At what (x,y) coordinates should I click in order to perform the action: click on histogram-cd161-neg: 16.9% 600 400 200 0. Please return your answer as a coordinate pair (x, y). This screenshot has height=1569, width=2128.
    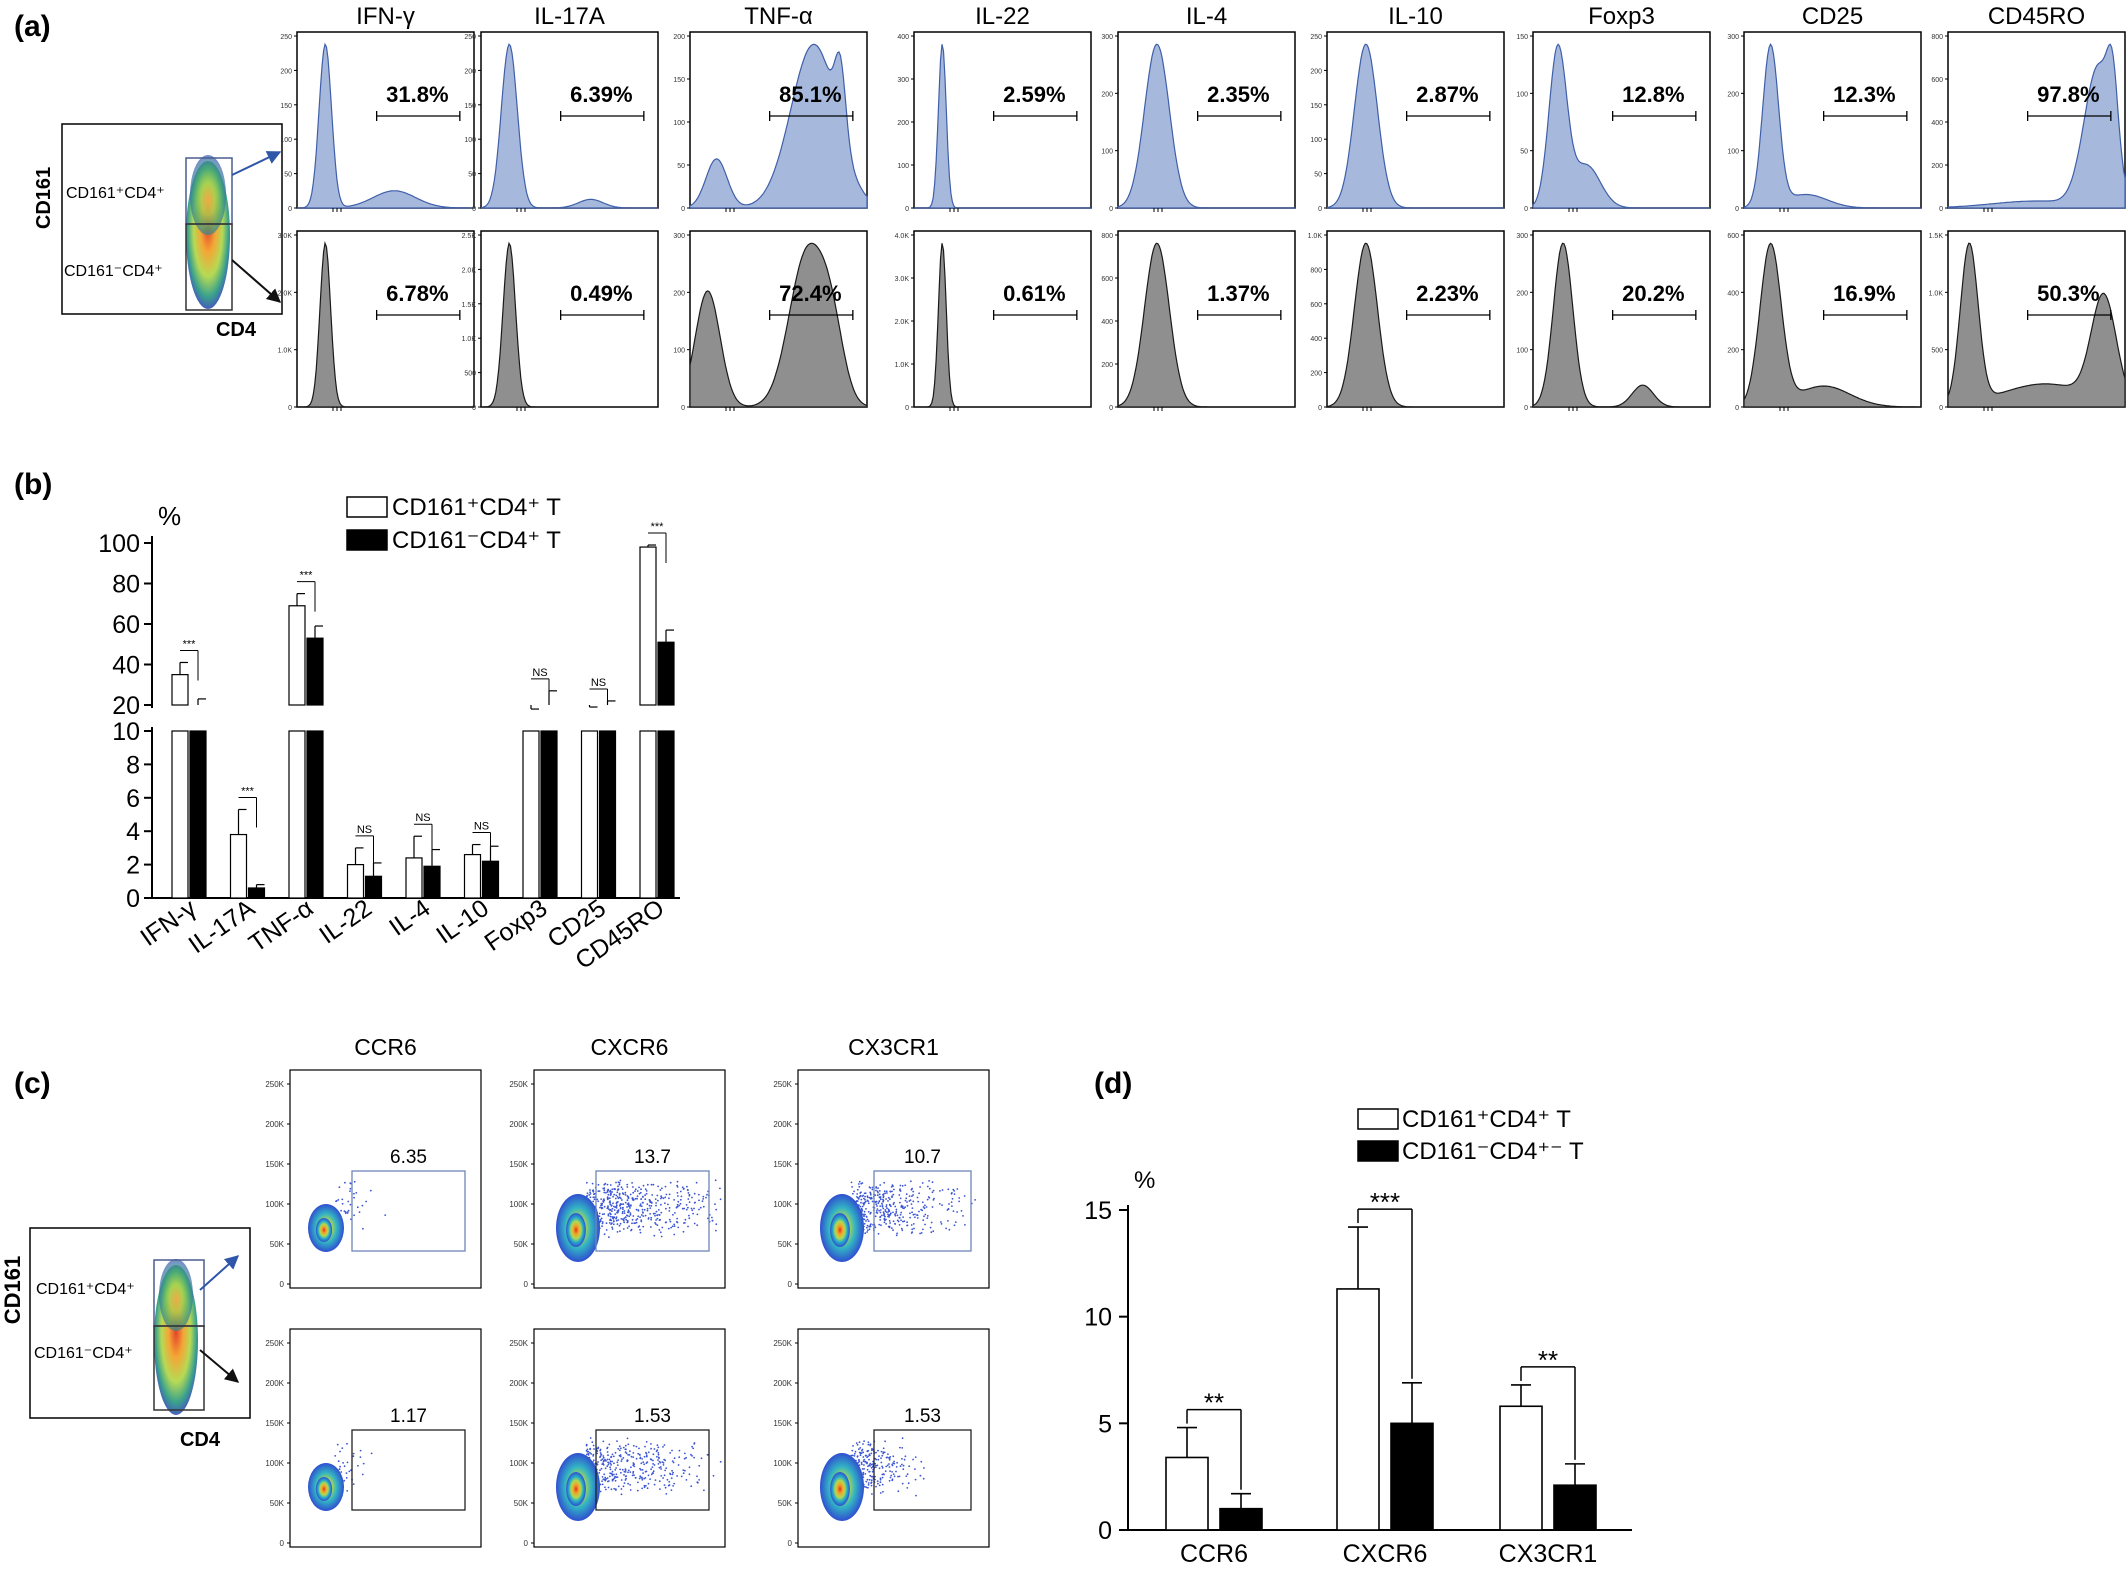
    Looking at the image, I should click on (1824, 321).